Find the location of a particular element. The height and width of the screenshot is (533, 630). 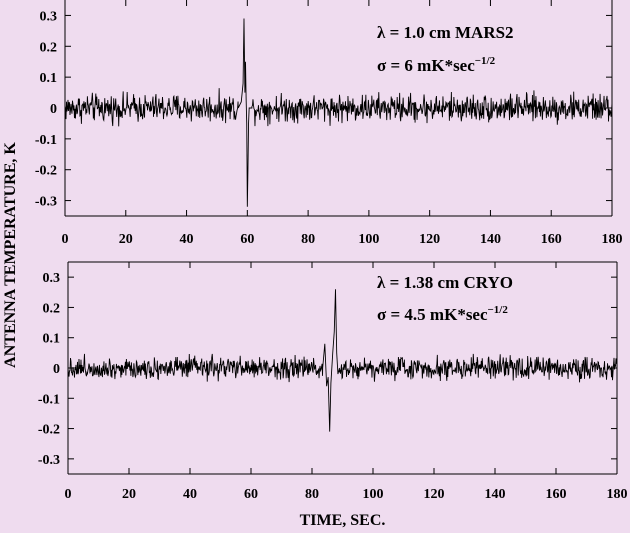

annotation-sigma: σ = 6 mK*sec−1/2 is located at coordinates (436, 65).